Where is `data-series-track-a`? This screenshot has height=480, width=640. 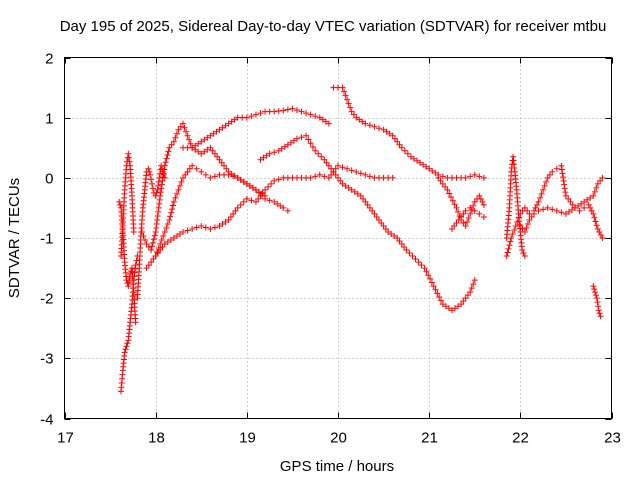
data-series-track-a is located at coordinates (129, 324).